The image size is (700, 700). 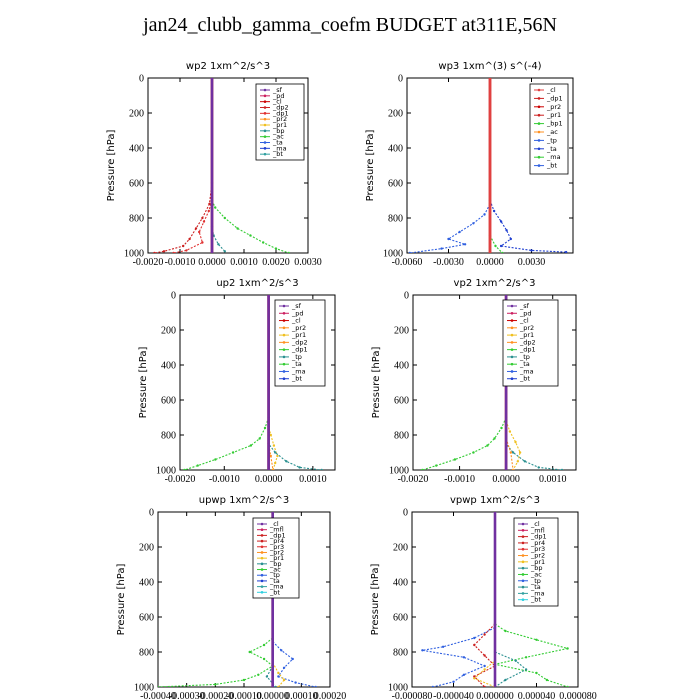 I want to click on chart-title: vp2 1xm^2/s^3, so click(x=495, y=283).